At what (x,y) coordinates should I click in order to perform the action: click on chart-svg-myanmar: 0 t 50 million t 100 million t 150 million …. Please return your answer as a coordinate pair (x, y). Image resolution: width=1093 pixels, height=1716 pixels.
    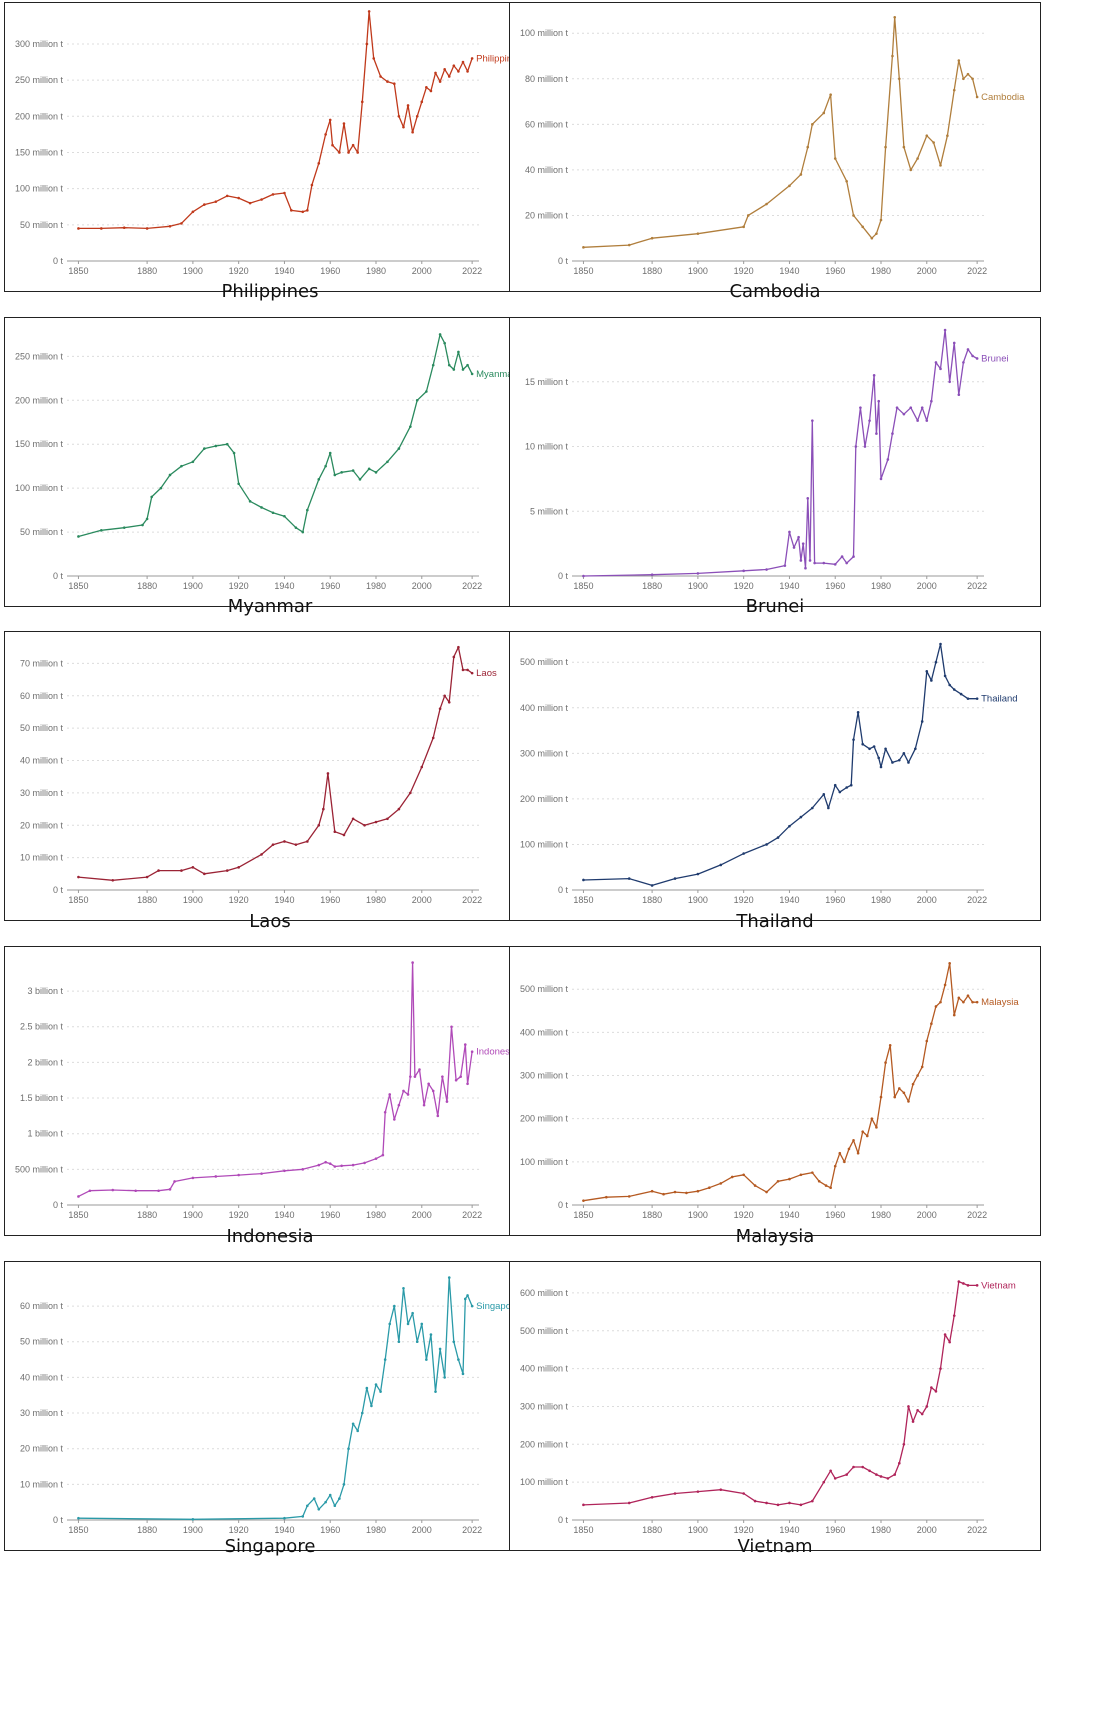
    Looking at the image, I should click on (265, 462).